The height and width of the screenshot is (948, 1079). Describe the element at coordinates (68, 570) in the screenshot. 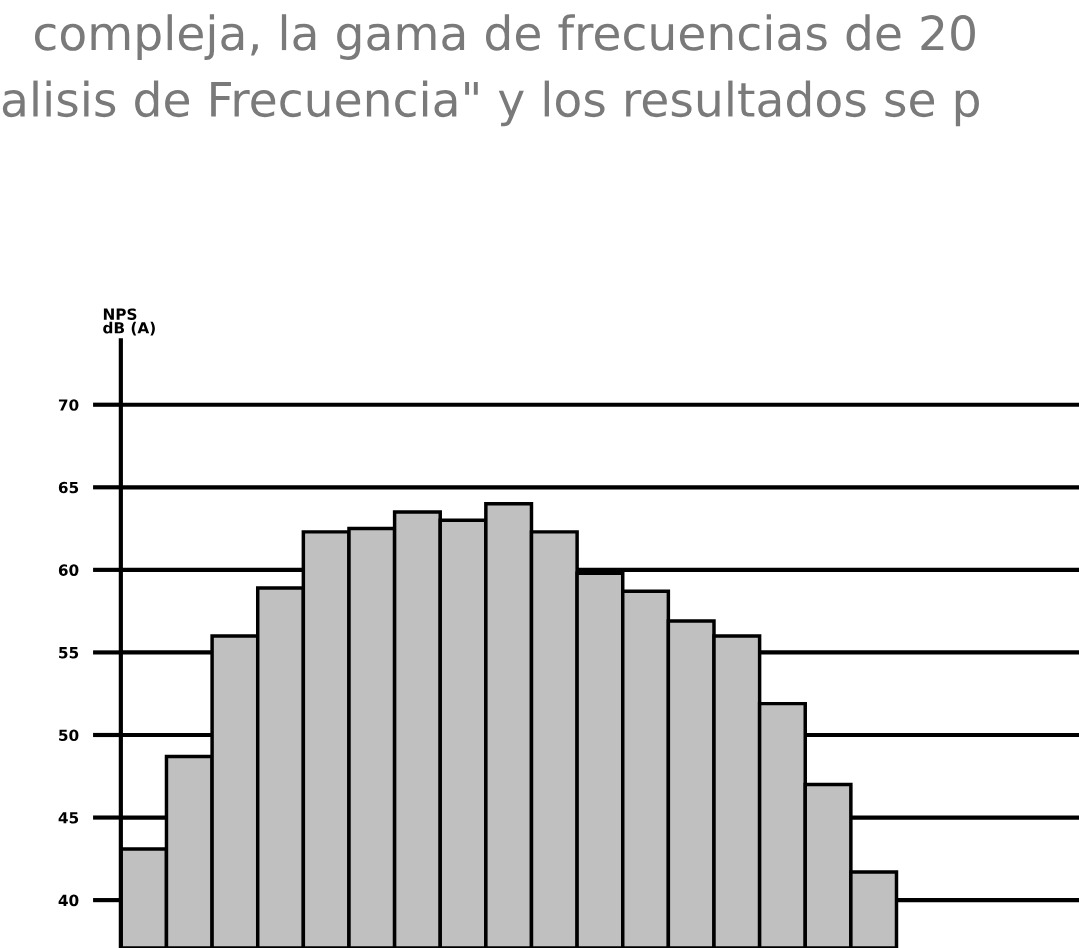

I see `y-tick-label: 60` at that location.